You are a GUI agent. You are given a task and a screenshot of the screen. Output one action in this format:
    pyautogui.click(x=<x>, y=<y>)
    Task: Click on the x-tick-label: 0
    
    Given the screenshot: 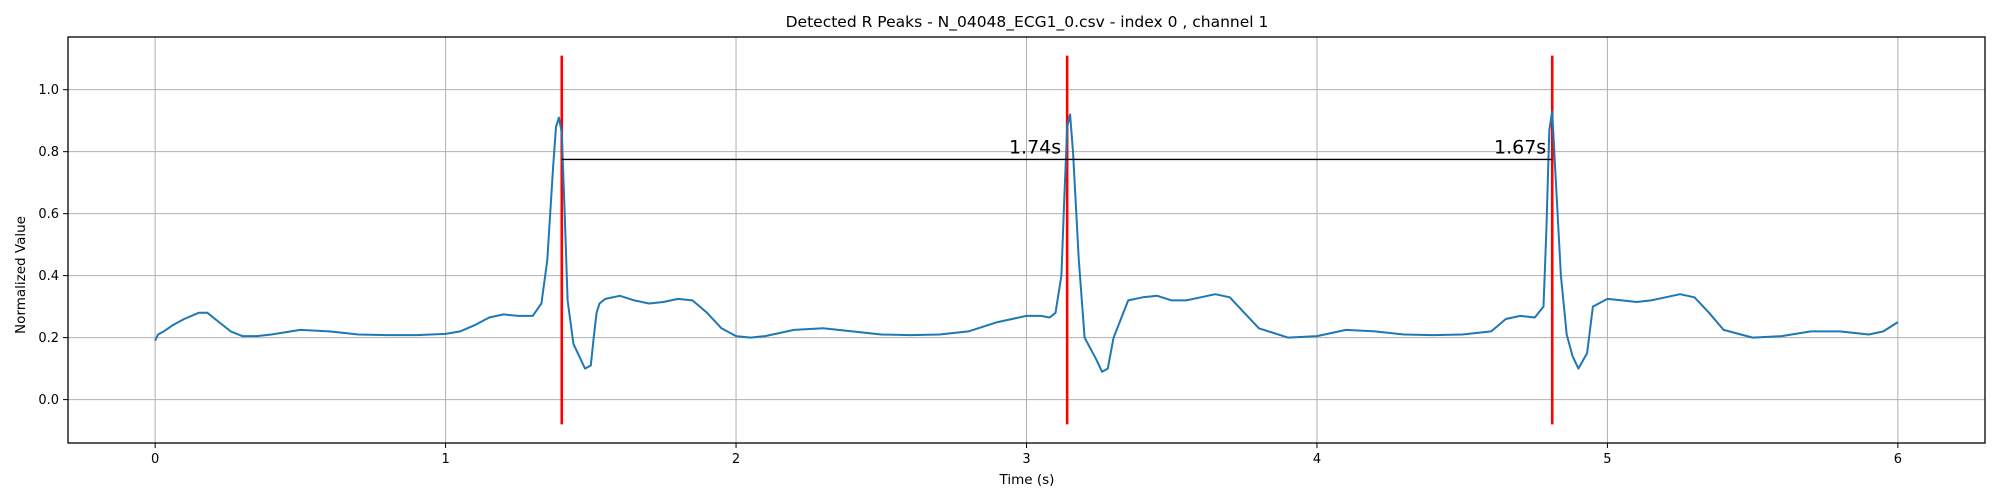 What is the action you would take?
    pyautogui.click(x=155, y=459)
    